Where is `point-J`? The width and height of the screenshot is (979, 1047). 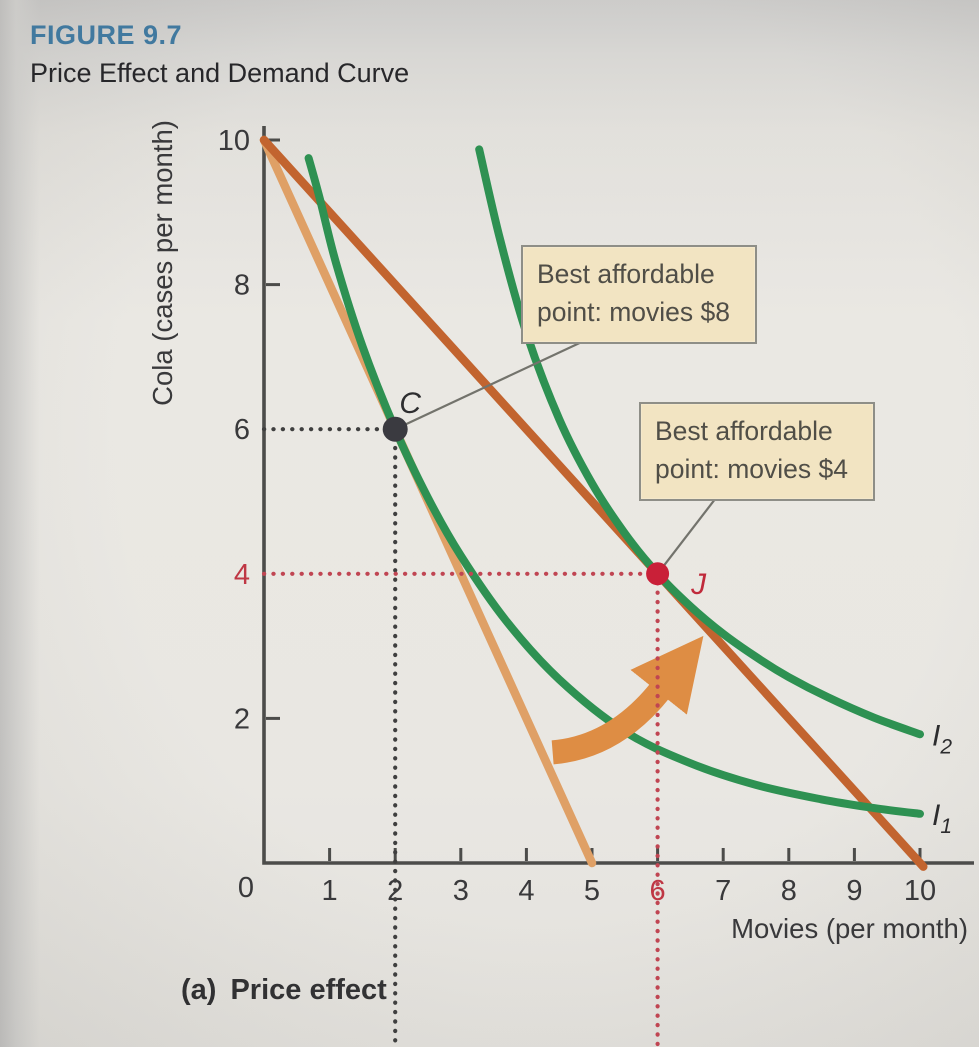
point-J is located at coordinates (658, 574).